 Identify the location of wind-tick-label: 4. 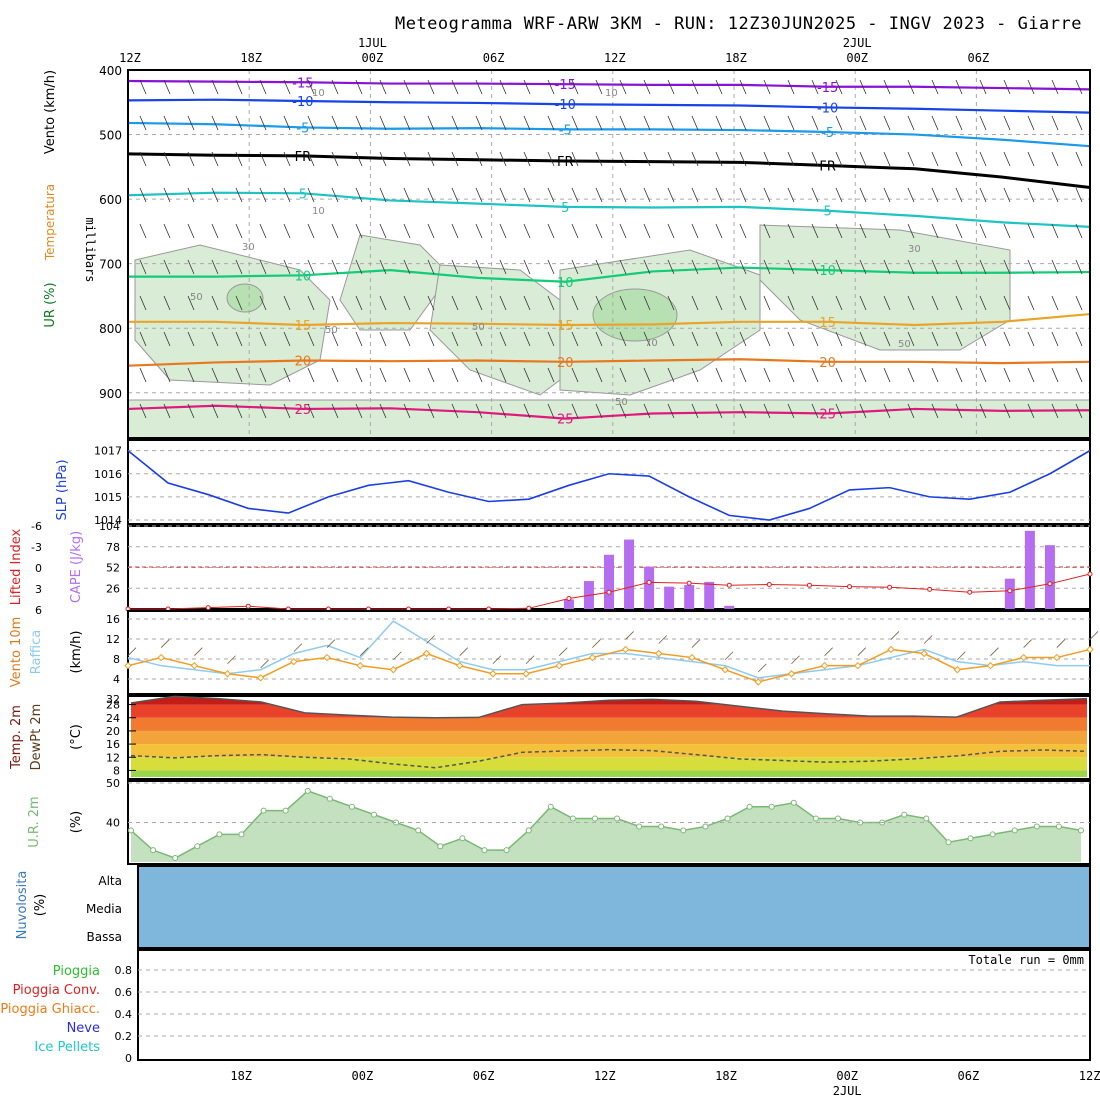
(116, 679).